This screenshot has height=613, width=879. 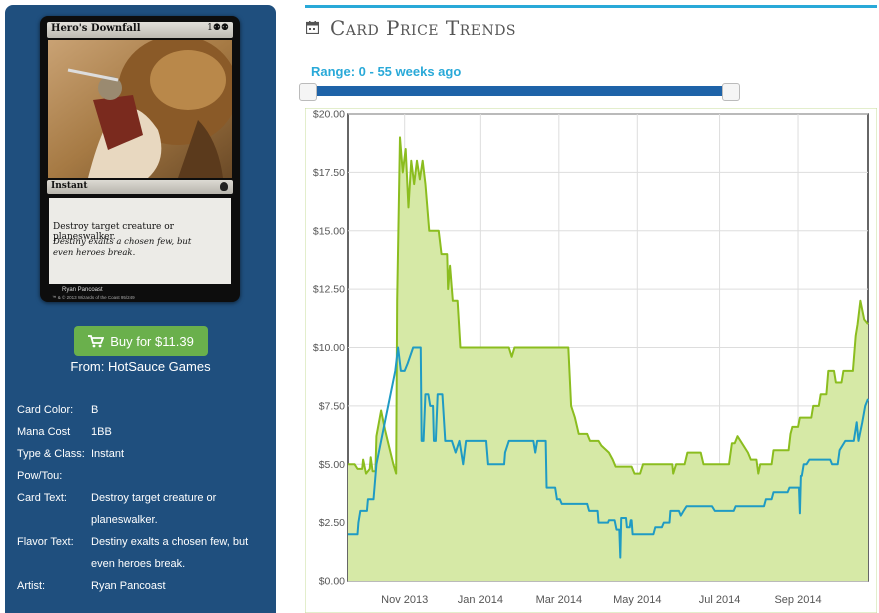 I want to click on attr-row-artist: Artist: Ryan Pancoast, so click(x=144, y=586).